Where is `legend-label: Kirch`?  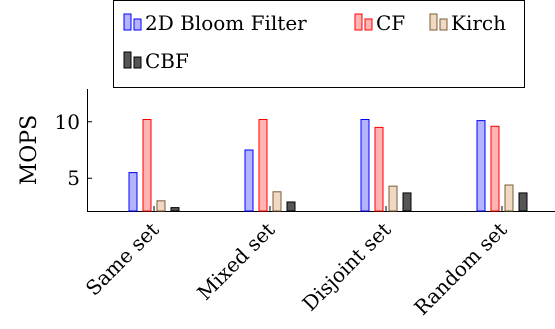 legend-label: Kirch is located at coordinates (478, 23).